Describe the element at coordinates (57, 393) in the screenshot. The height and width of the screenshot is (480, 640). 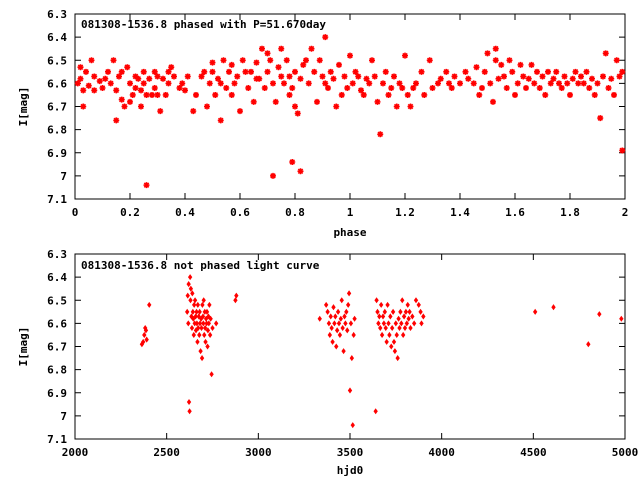
I see `y-tick-label: 6.9` at that location.